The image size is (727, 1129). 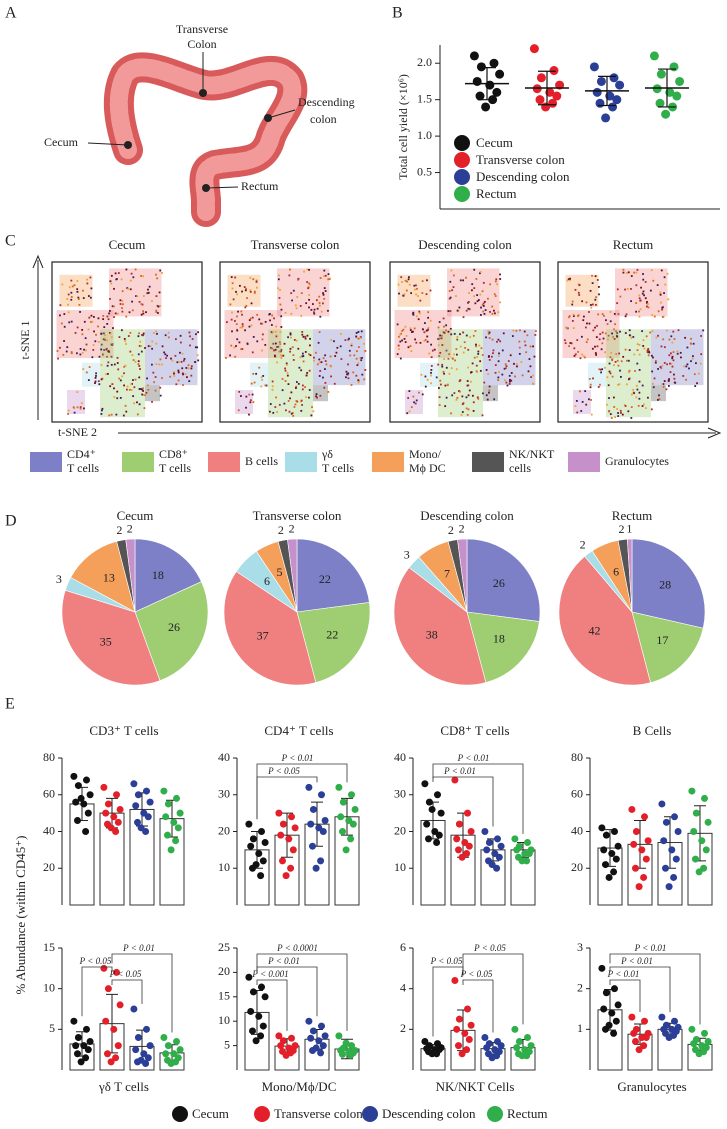 I want to click on legend-label: Rectum, so click(x=496, y=193).